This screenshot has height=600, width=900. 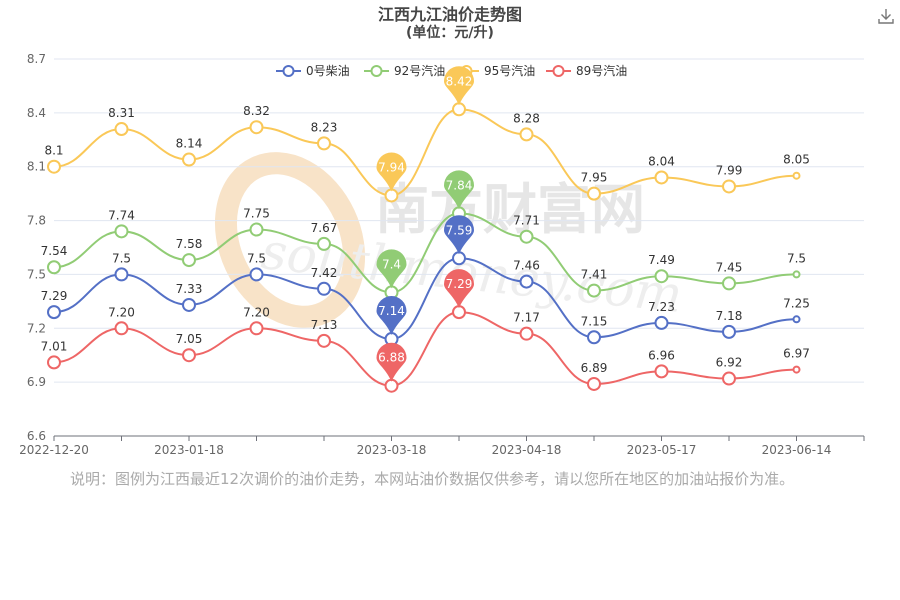 I want to click on x-tick-label: 2022-12-20, so click(x=54, y=450).